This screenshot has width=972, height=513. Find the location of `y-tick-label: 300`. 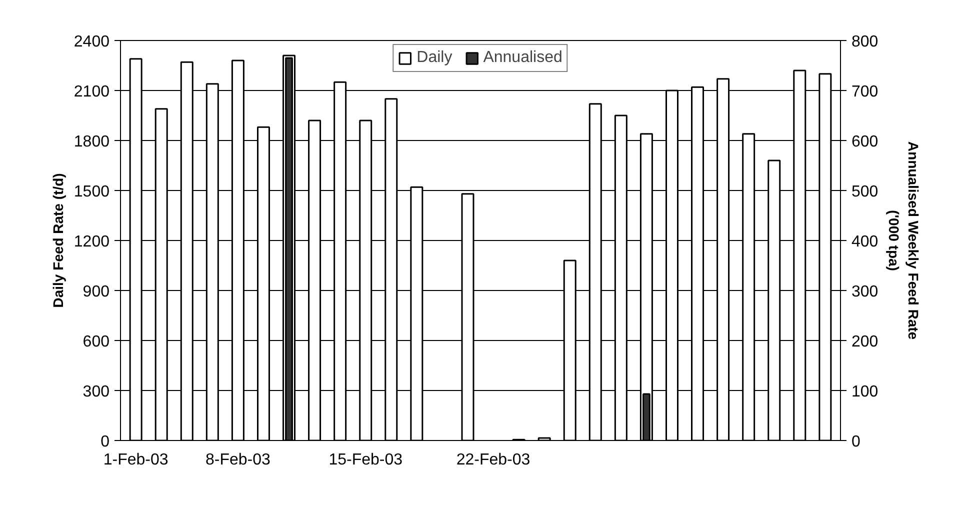

y-tick-label: 300 is located at coordinates (96, 392).